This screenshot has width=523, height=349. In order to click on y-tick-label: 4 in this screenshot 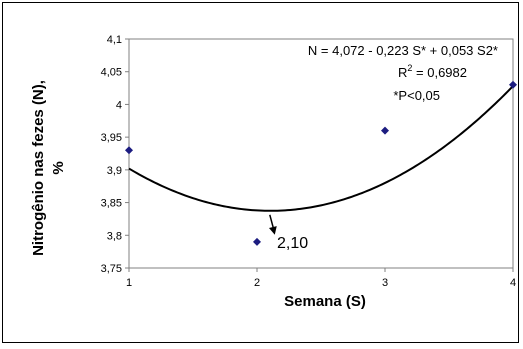, I will do `click(119, 105)`.